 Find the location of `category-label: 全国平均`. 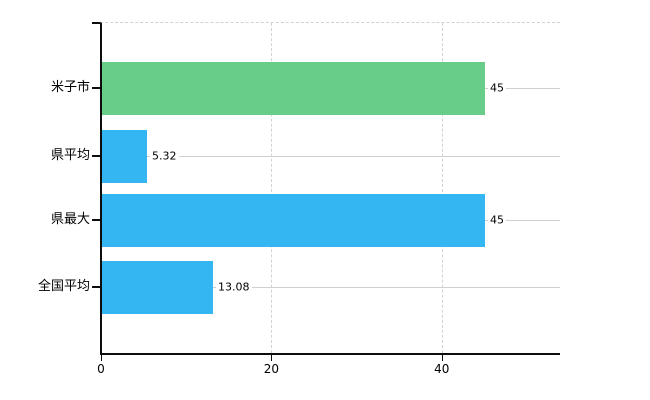

category-label: 全国平均 is located at coordinates (63, 286).